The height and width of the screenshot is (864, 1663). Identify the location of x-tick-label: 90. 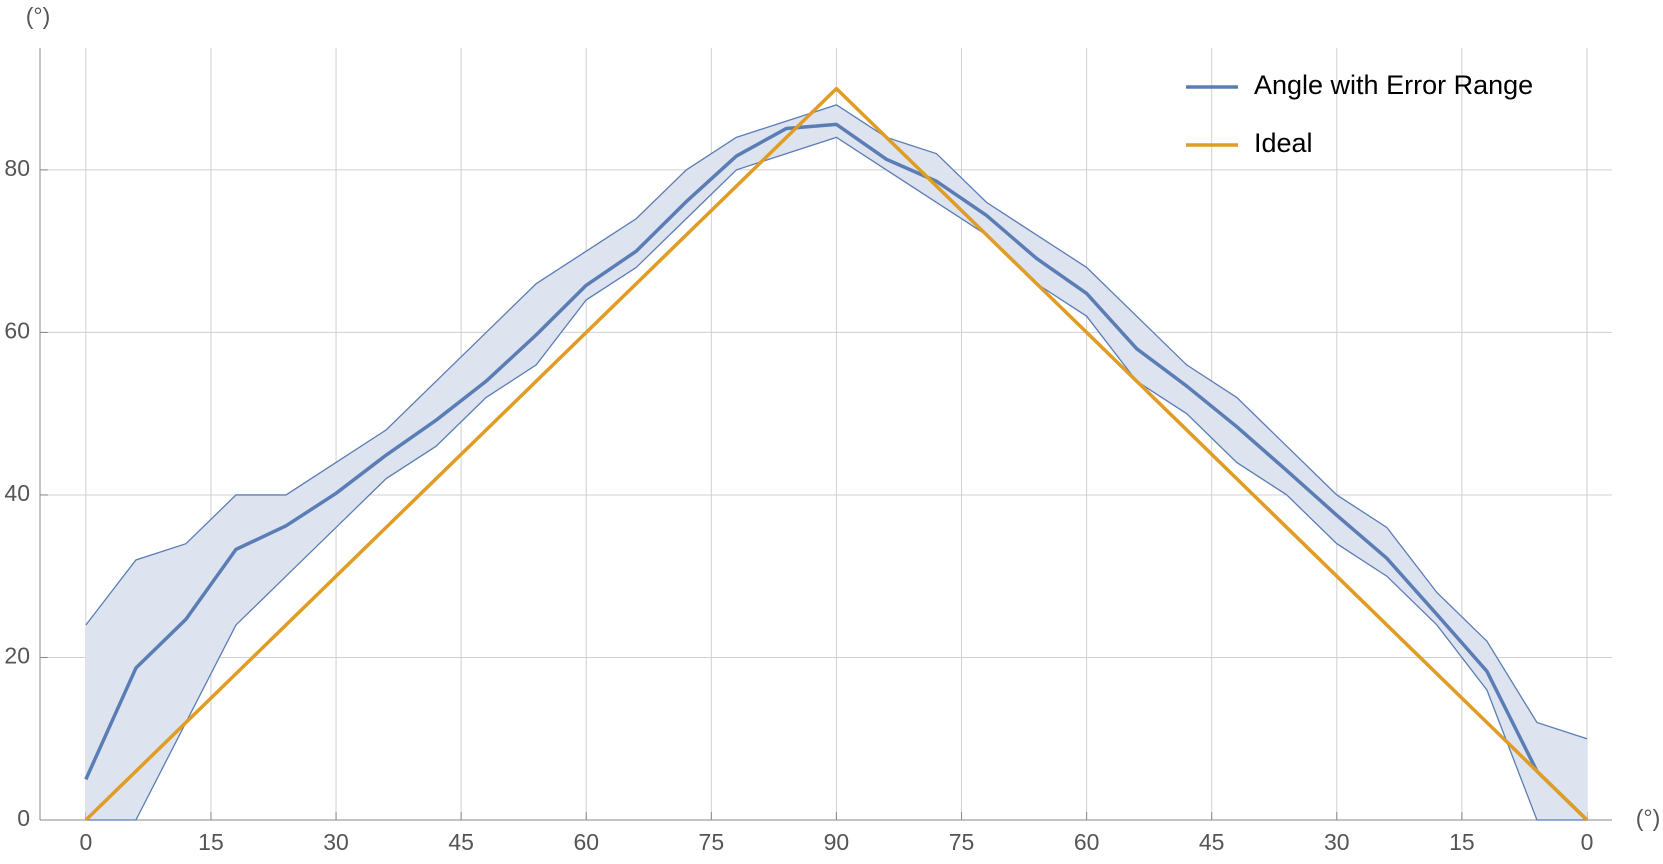
(837, 842).